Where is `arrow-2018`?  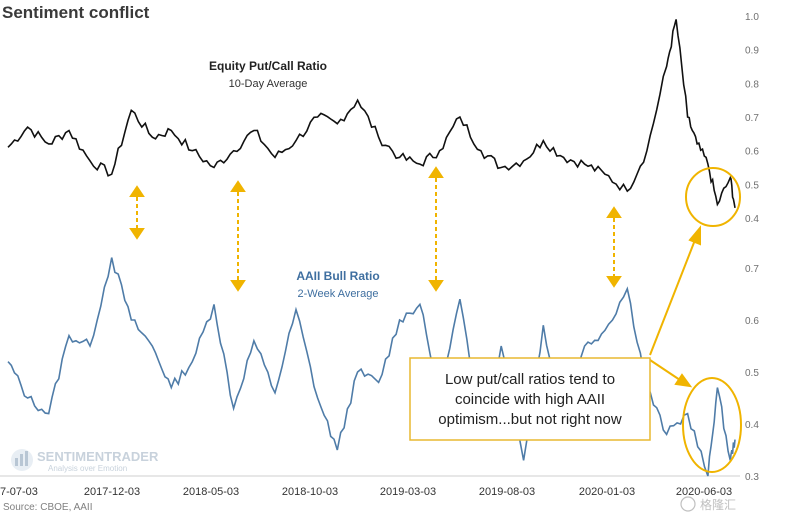
arrow-2018 is located at coordinates (238, 236).